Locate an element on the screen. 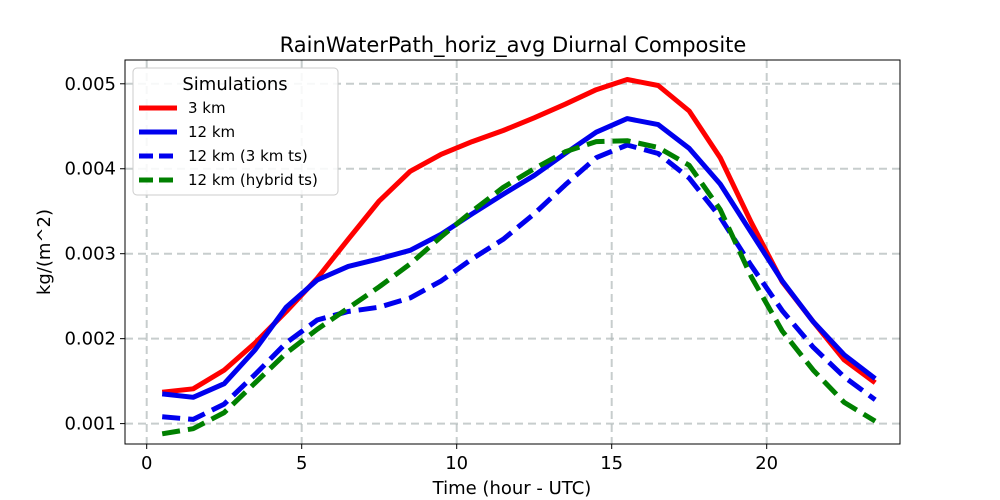 The image size is (1000, 500). y-tick-label: 0.005 is located at coordinates (90, 84).